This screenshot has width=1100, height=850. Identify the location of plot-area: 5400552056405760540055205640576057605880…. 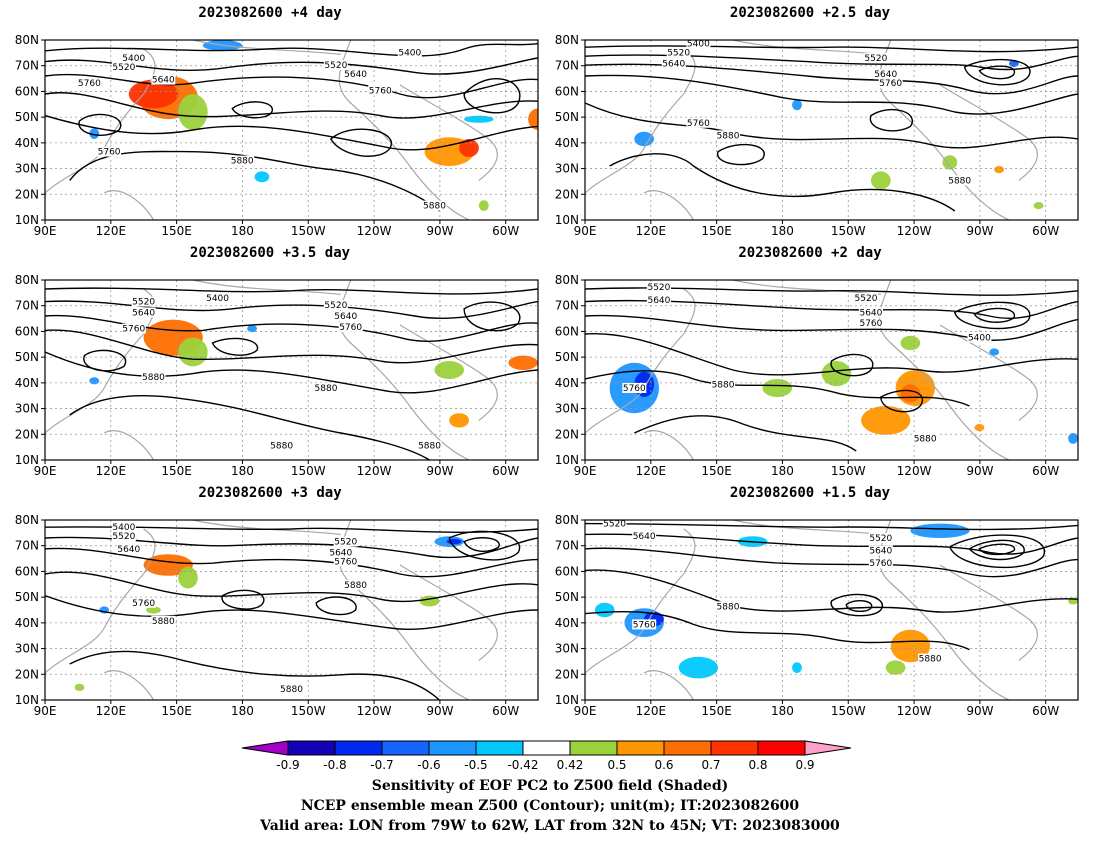
(277, 135).